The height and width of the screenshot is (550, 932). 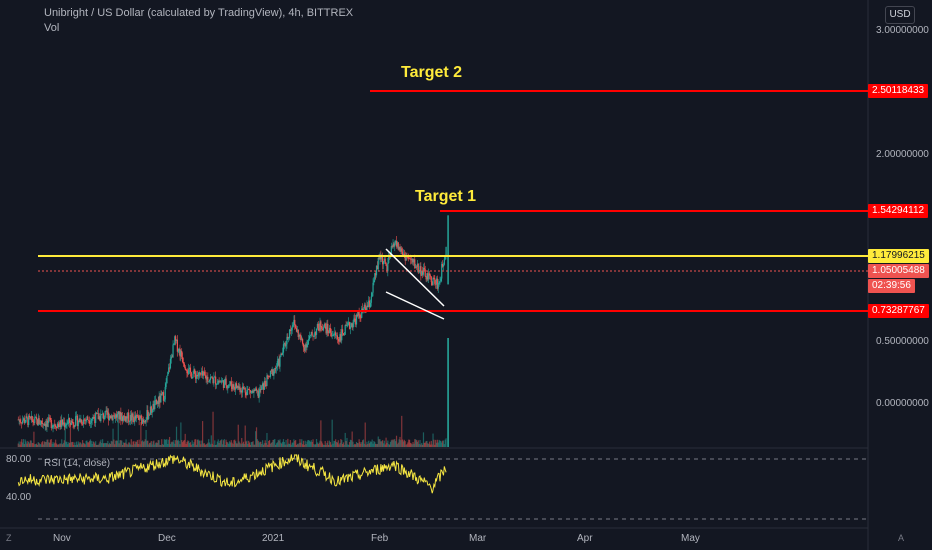 What do you see at coordinates (19, 497) in the screenshot?
I see `rsi-tick: 40.00` at bounding box center [19, 497].